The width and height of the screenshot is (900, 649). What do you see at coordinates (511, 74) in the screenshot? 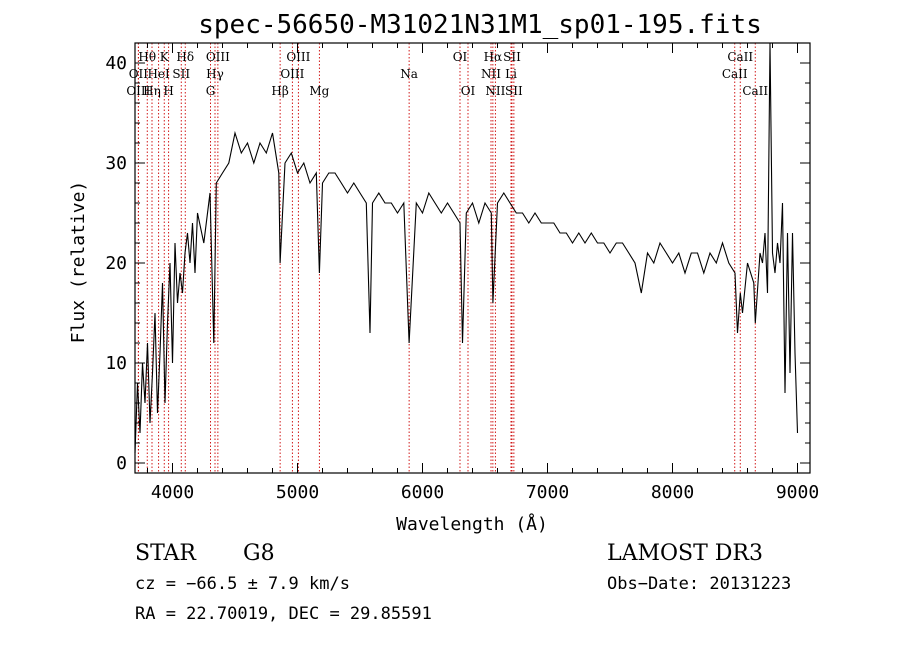
I see `emission-line-label: Li` at bounding box center [511, 74].